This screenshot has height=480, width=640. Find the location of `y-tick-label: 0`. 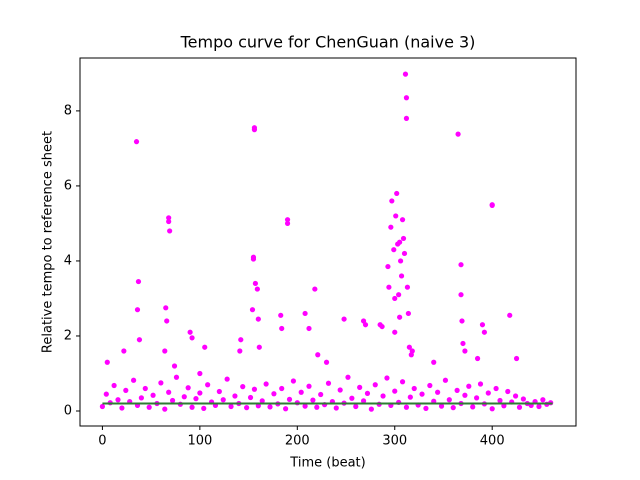

y-tick-label: 0 is located at coordinates (68, 410).